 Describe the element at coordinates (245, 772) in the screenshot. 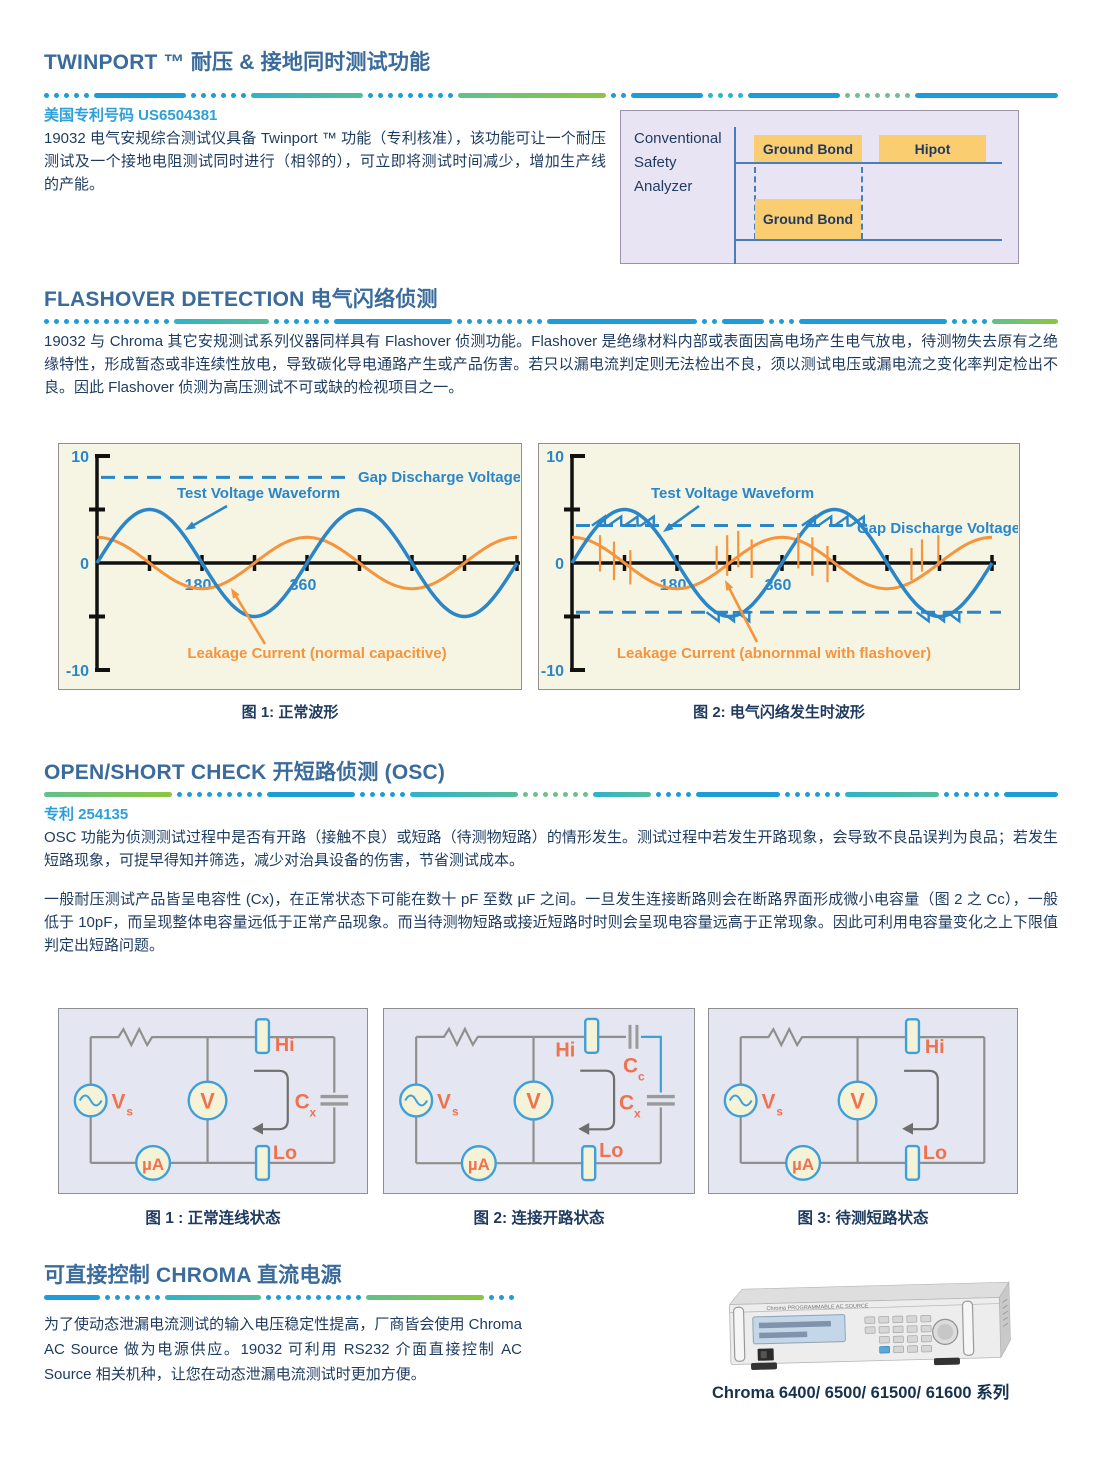

I see `section-heading-osc: OPEN/SHORT CHECK 开短路侦测 (OSC)` at that location.